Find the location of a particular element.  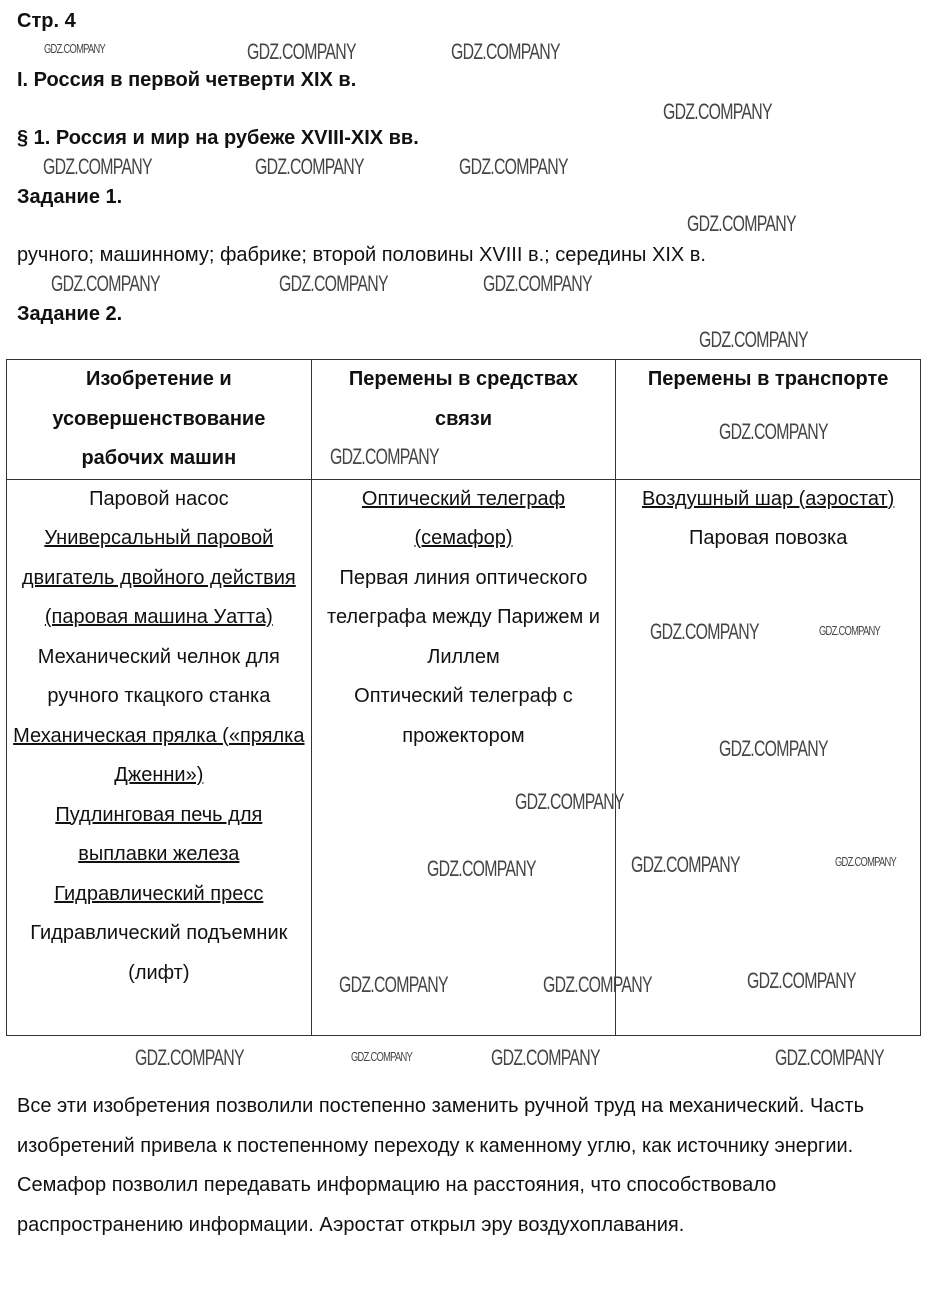

list-item: Воздушный шар (аэростат) is located at coordinates (768, 498).